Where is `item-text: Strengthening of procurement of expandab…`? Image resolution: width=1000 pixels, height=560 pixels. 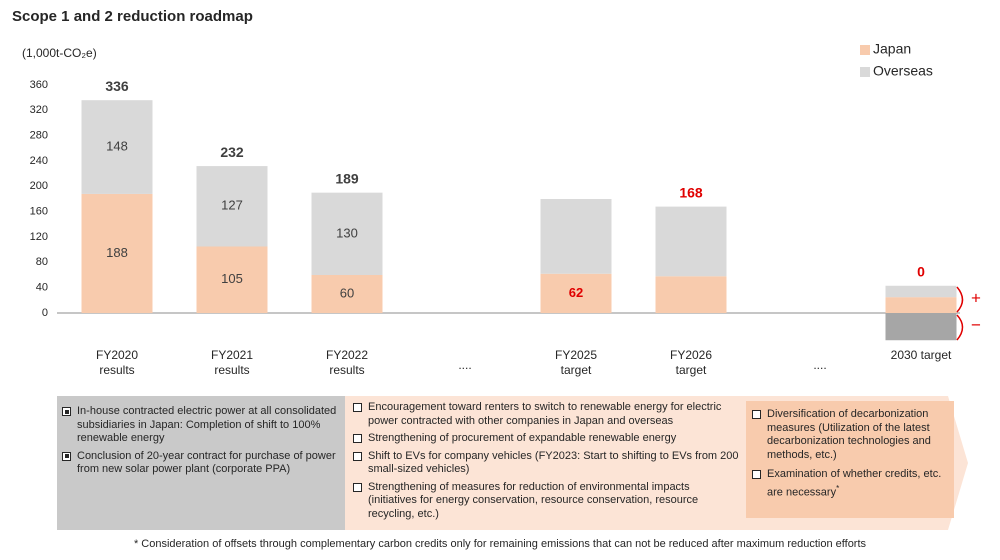
item-text: Strengthening of procurement of expandab… is located at coordinates (522, 438).